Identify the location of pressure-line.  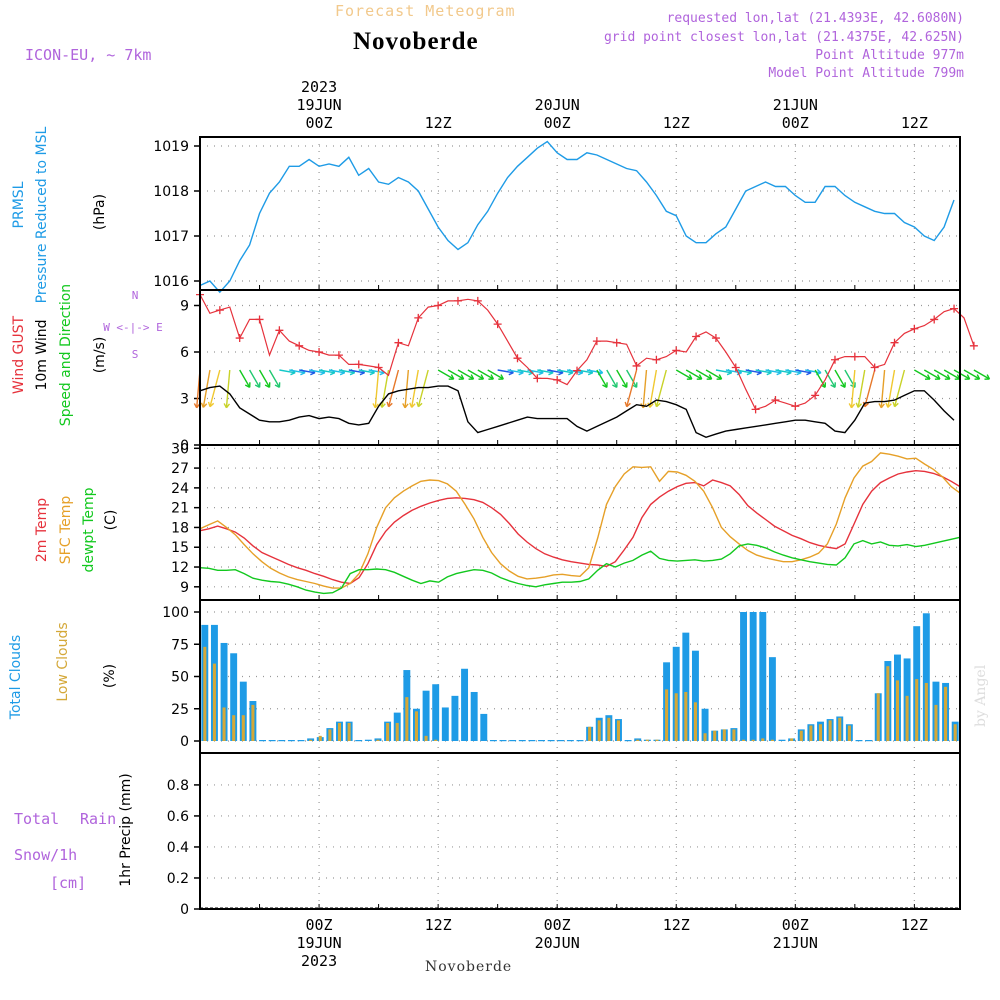
(577, 217).